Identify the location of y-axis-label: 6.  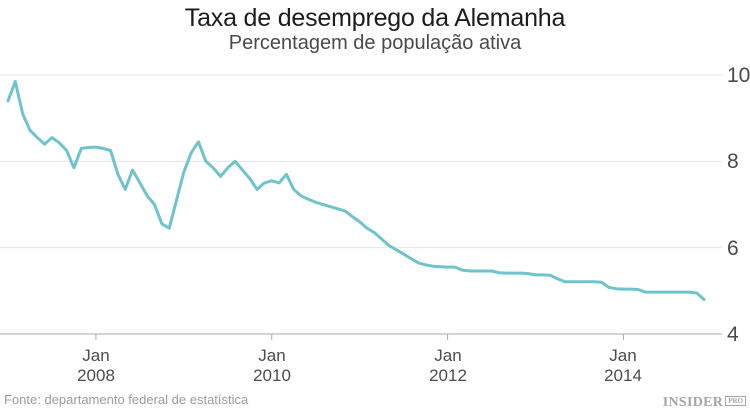
(733, 248).